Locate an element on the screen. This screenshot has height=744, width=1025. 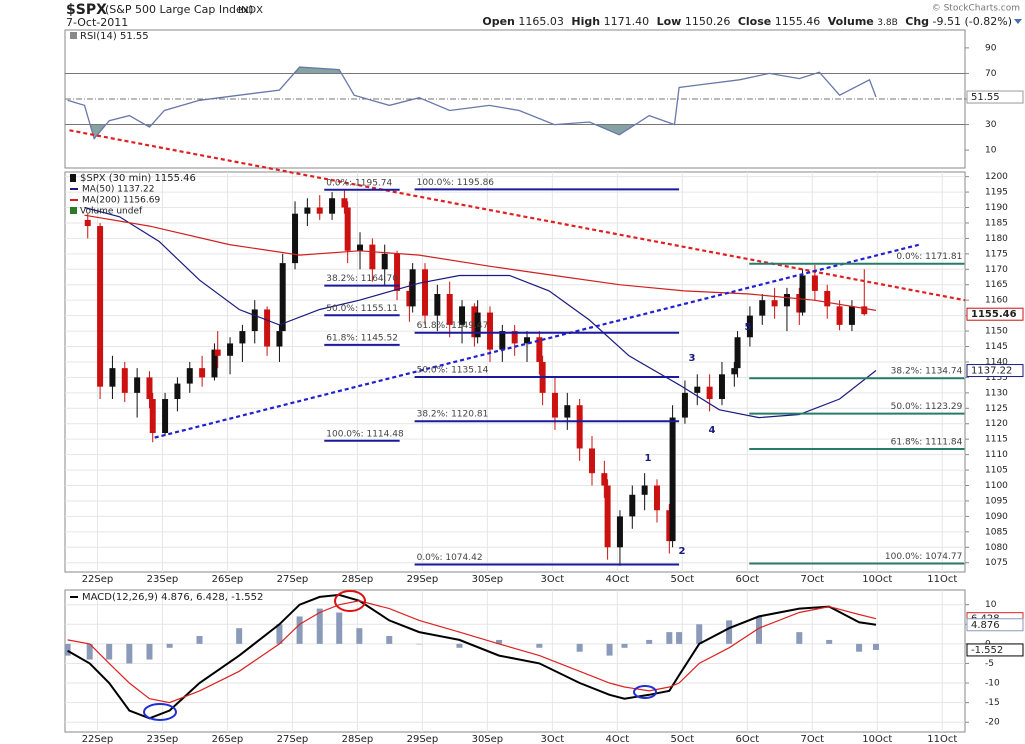
fib-label: 100.0%: 1195.86 is located at coordinates (456, 183).